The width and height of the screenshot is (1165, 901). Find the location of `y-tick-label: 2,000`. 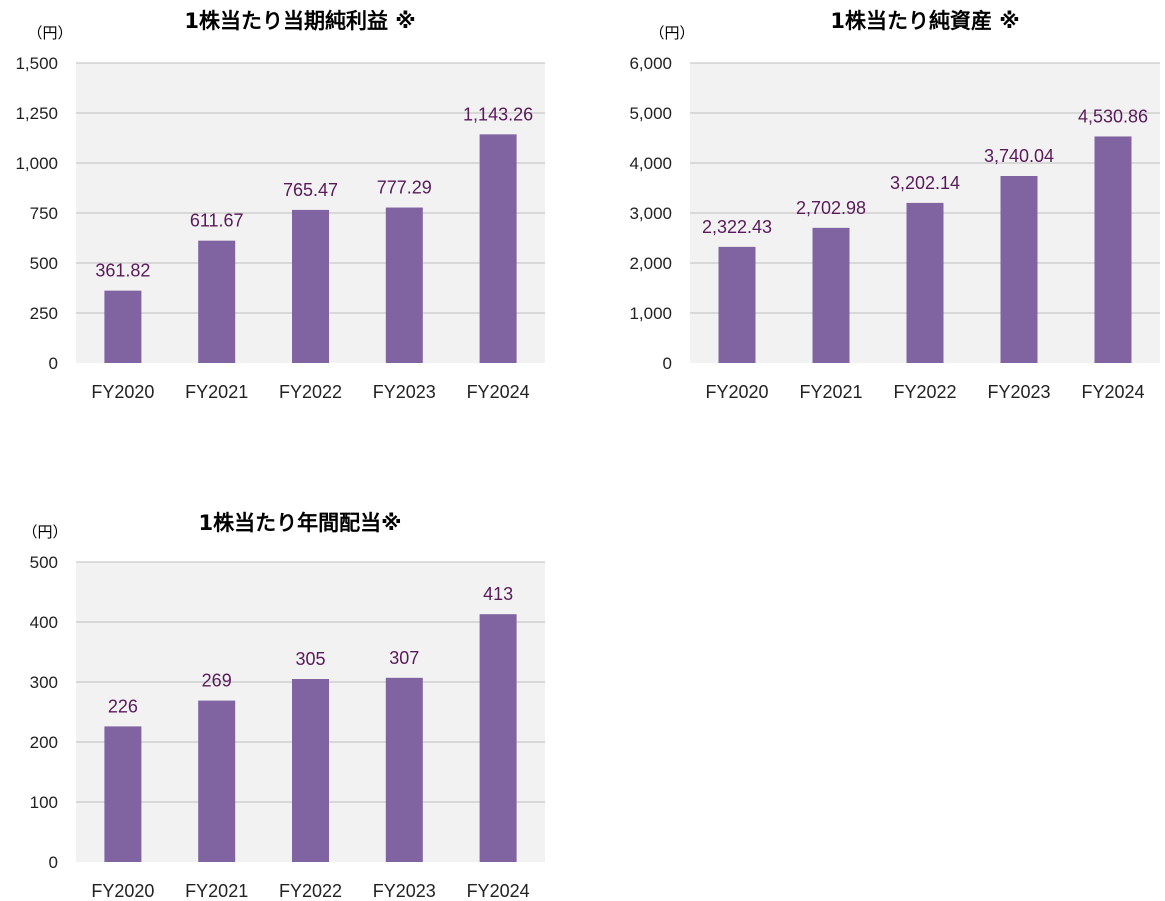

y-tick-label: 2,000 is located at coordinates (650, 263).